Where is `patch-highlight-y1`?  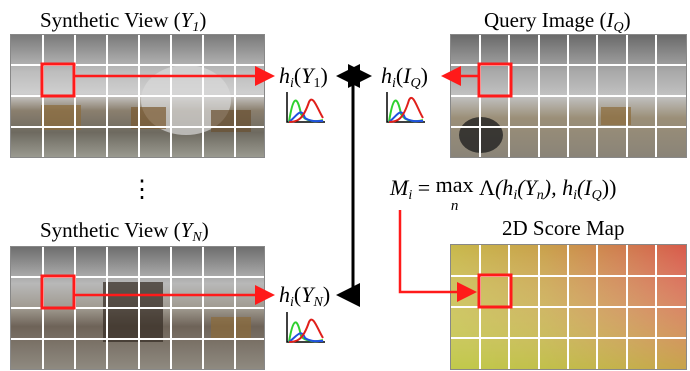
patch-highlight-y1 is located at coordinates (58, 80).